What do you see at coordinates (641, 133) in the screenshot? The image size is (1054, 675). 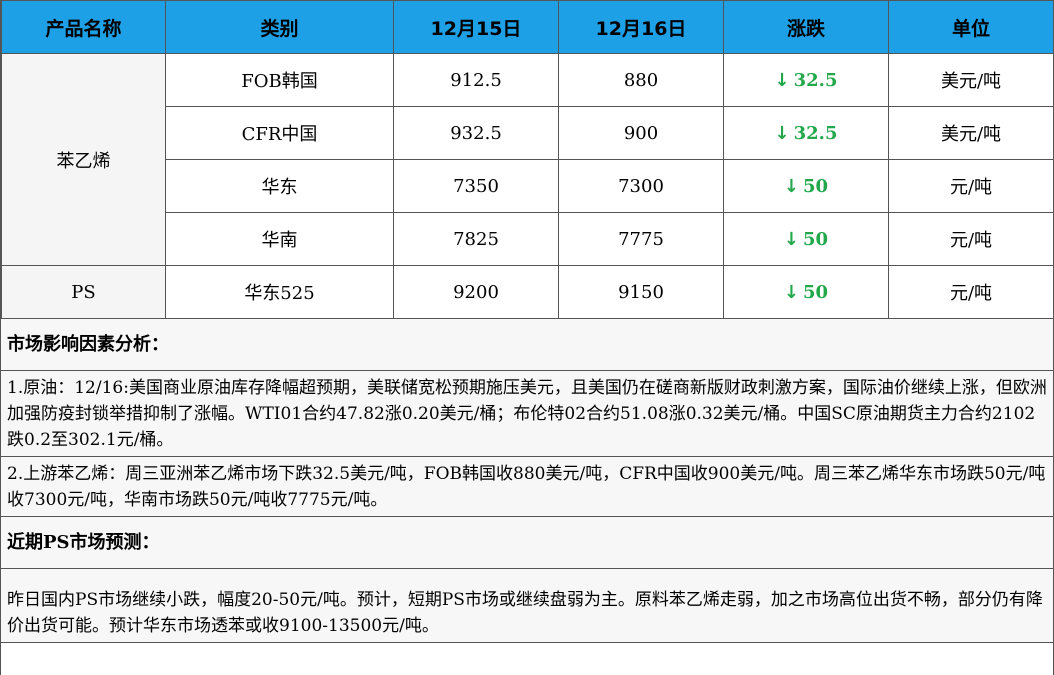 I see `dec16-cell: 900` at bounding box center [641, 133].